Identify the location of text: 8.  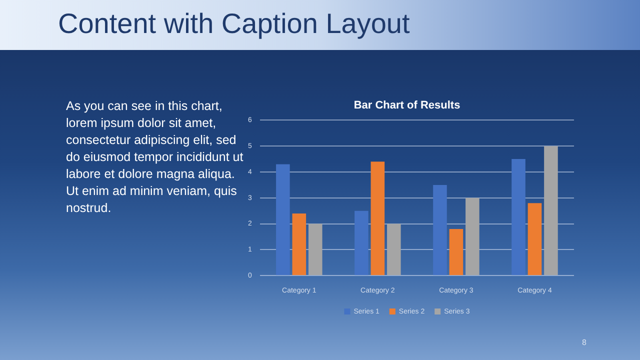
(584, 342).